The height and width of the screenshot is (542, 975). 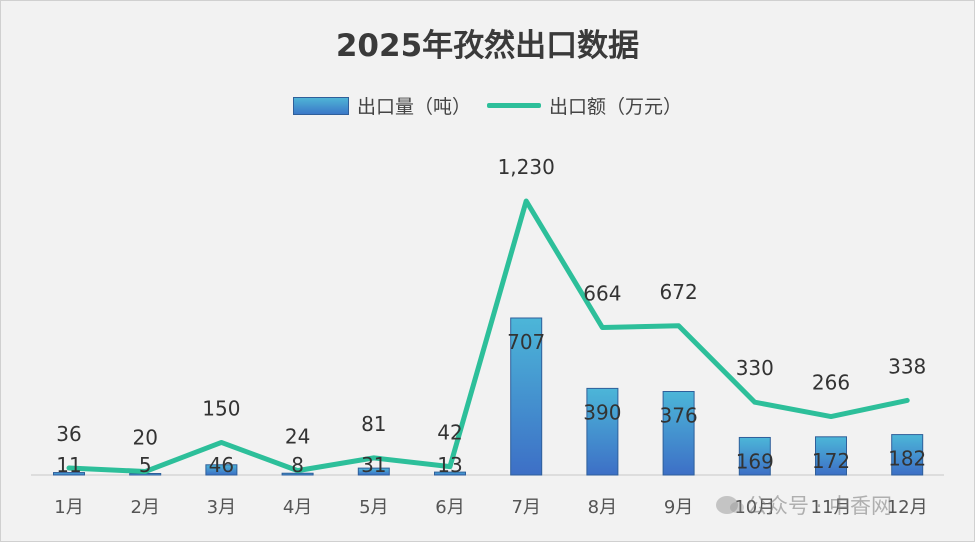 What do you see at coordinates (68, 507) in the screenshot?
I see `x-tick-label-1: 1月` at bounding box center [68, 507].